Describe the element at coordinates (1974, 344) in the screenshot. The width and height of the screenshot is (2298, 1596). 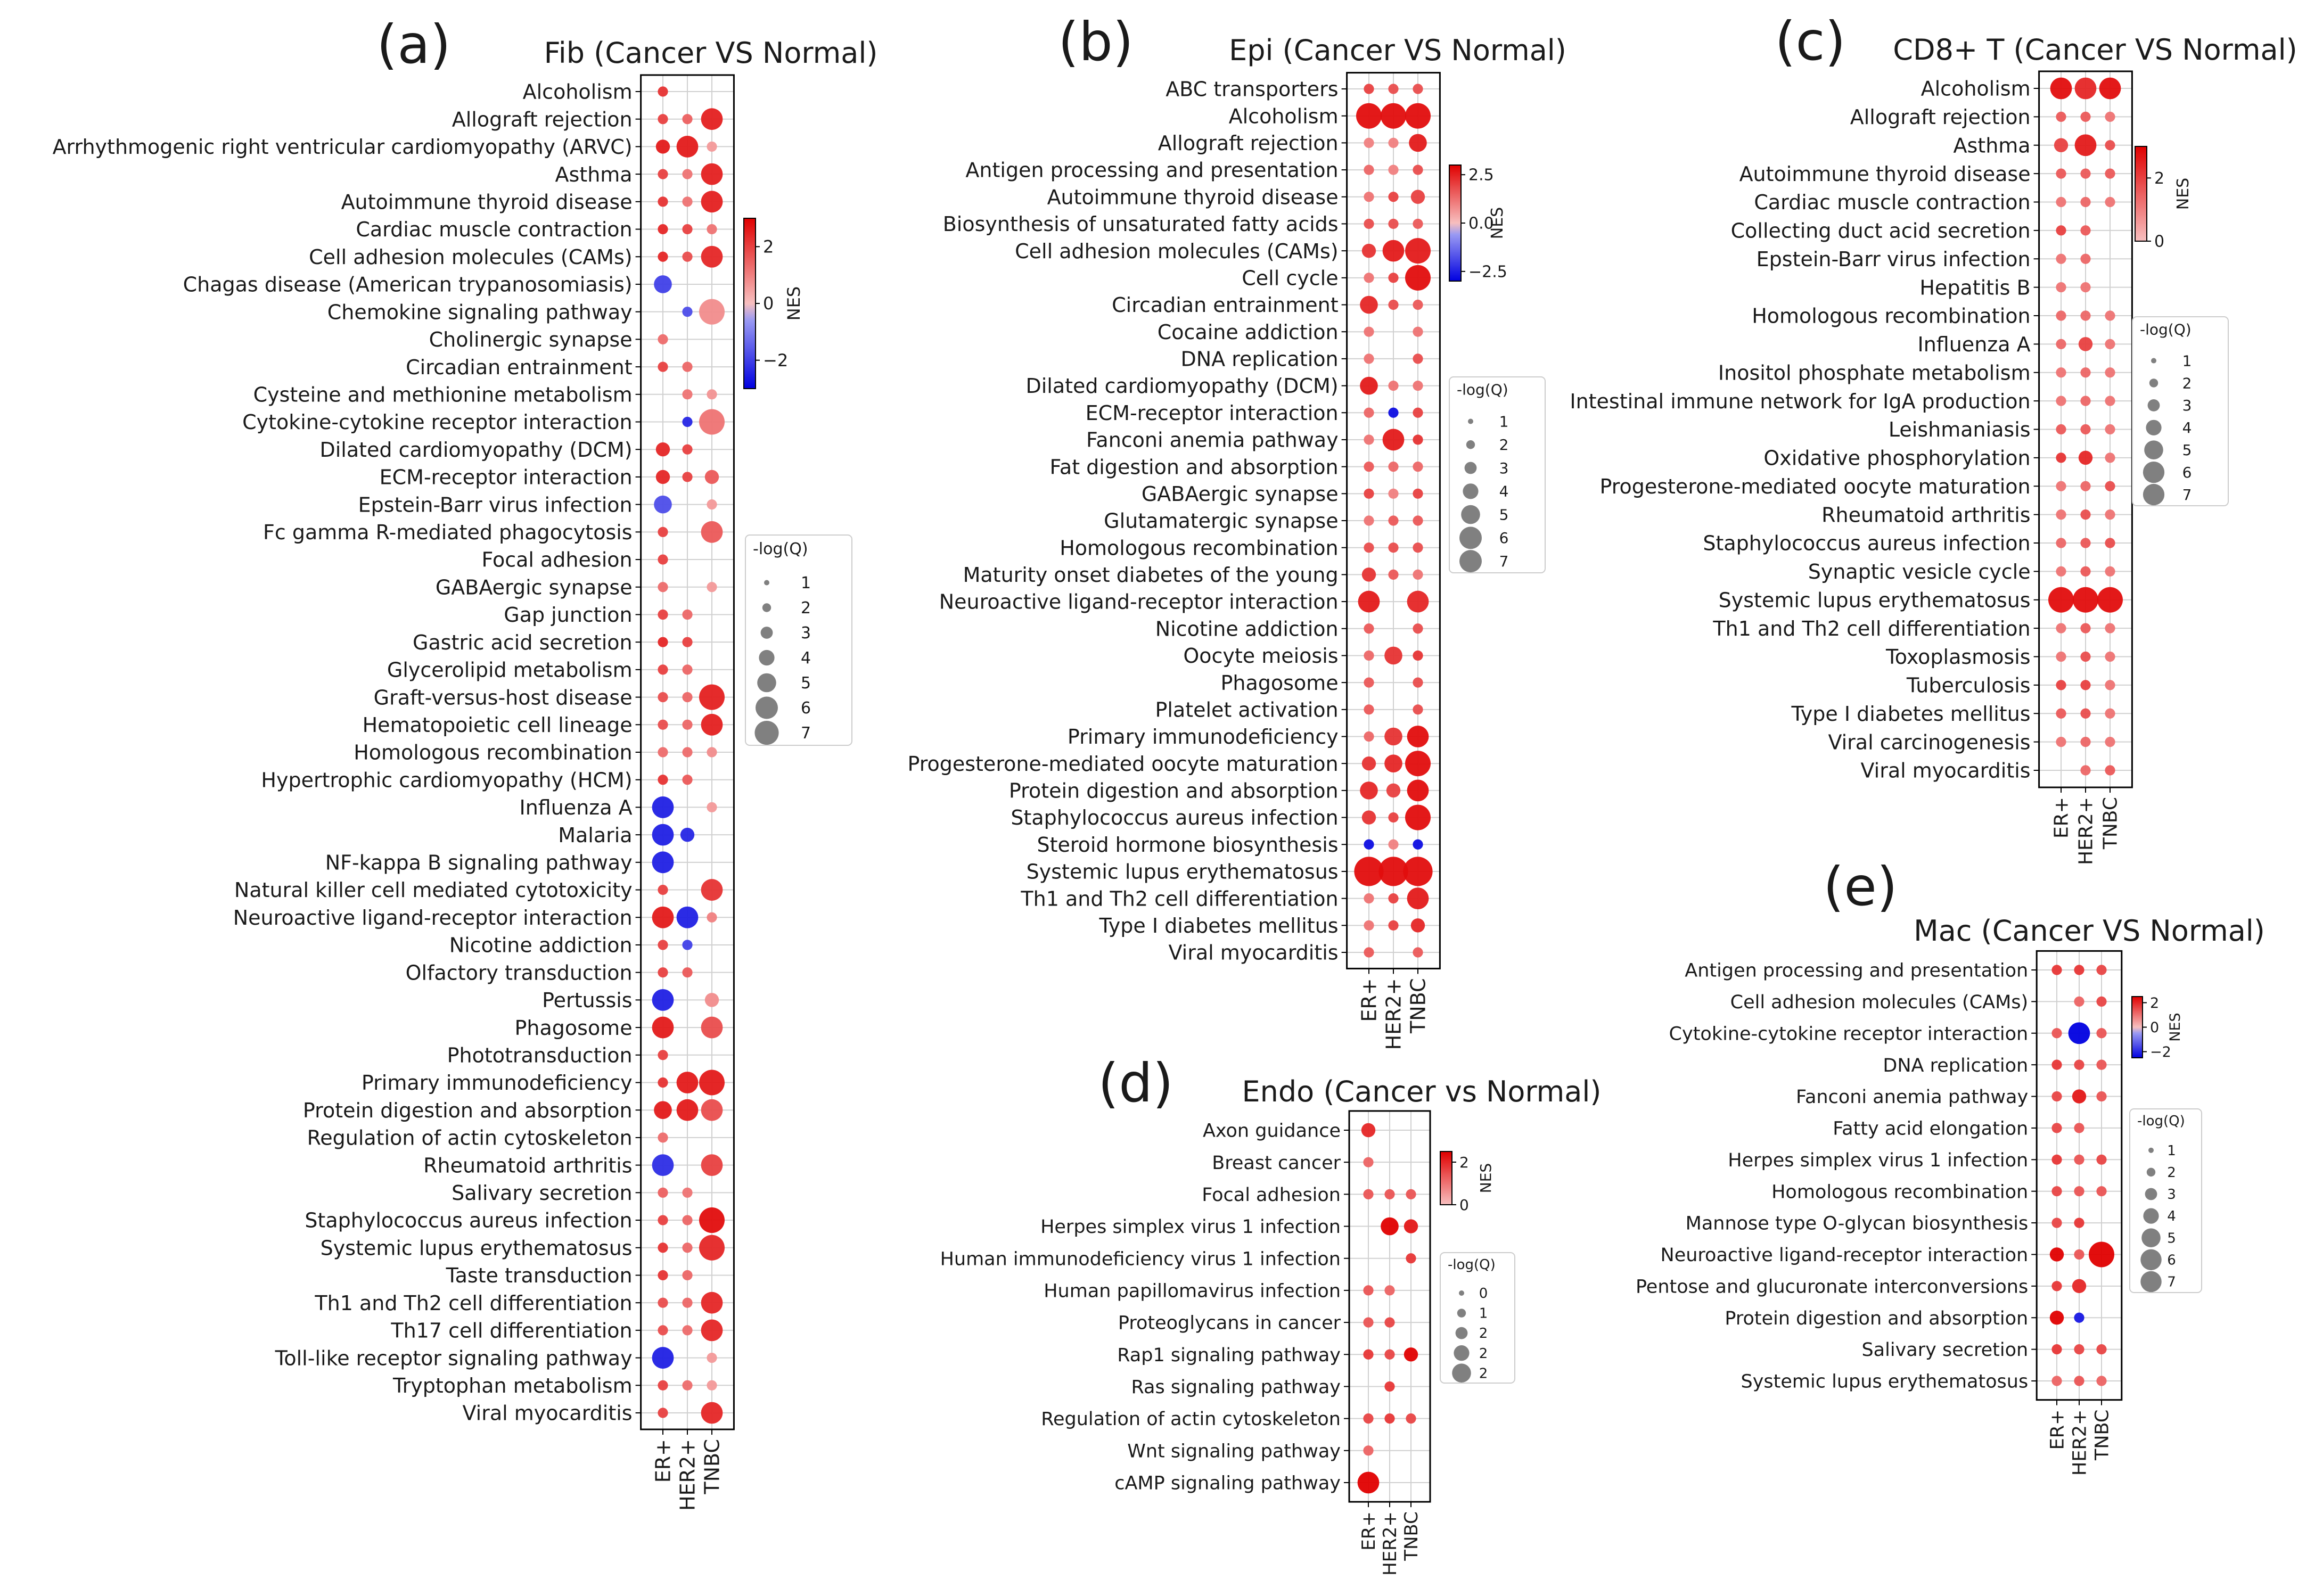
I see `y-tick-label: Influenza A` at that location.